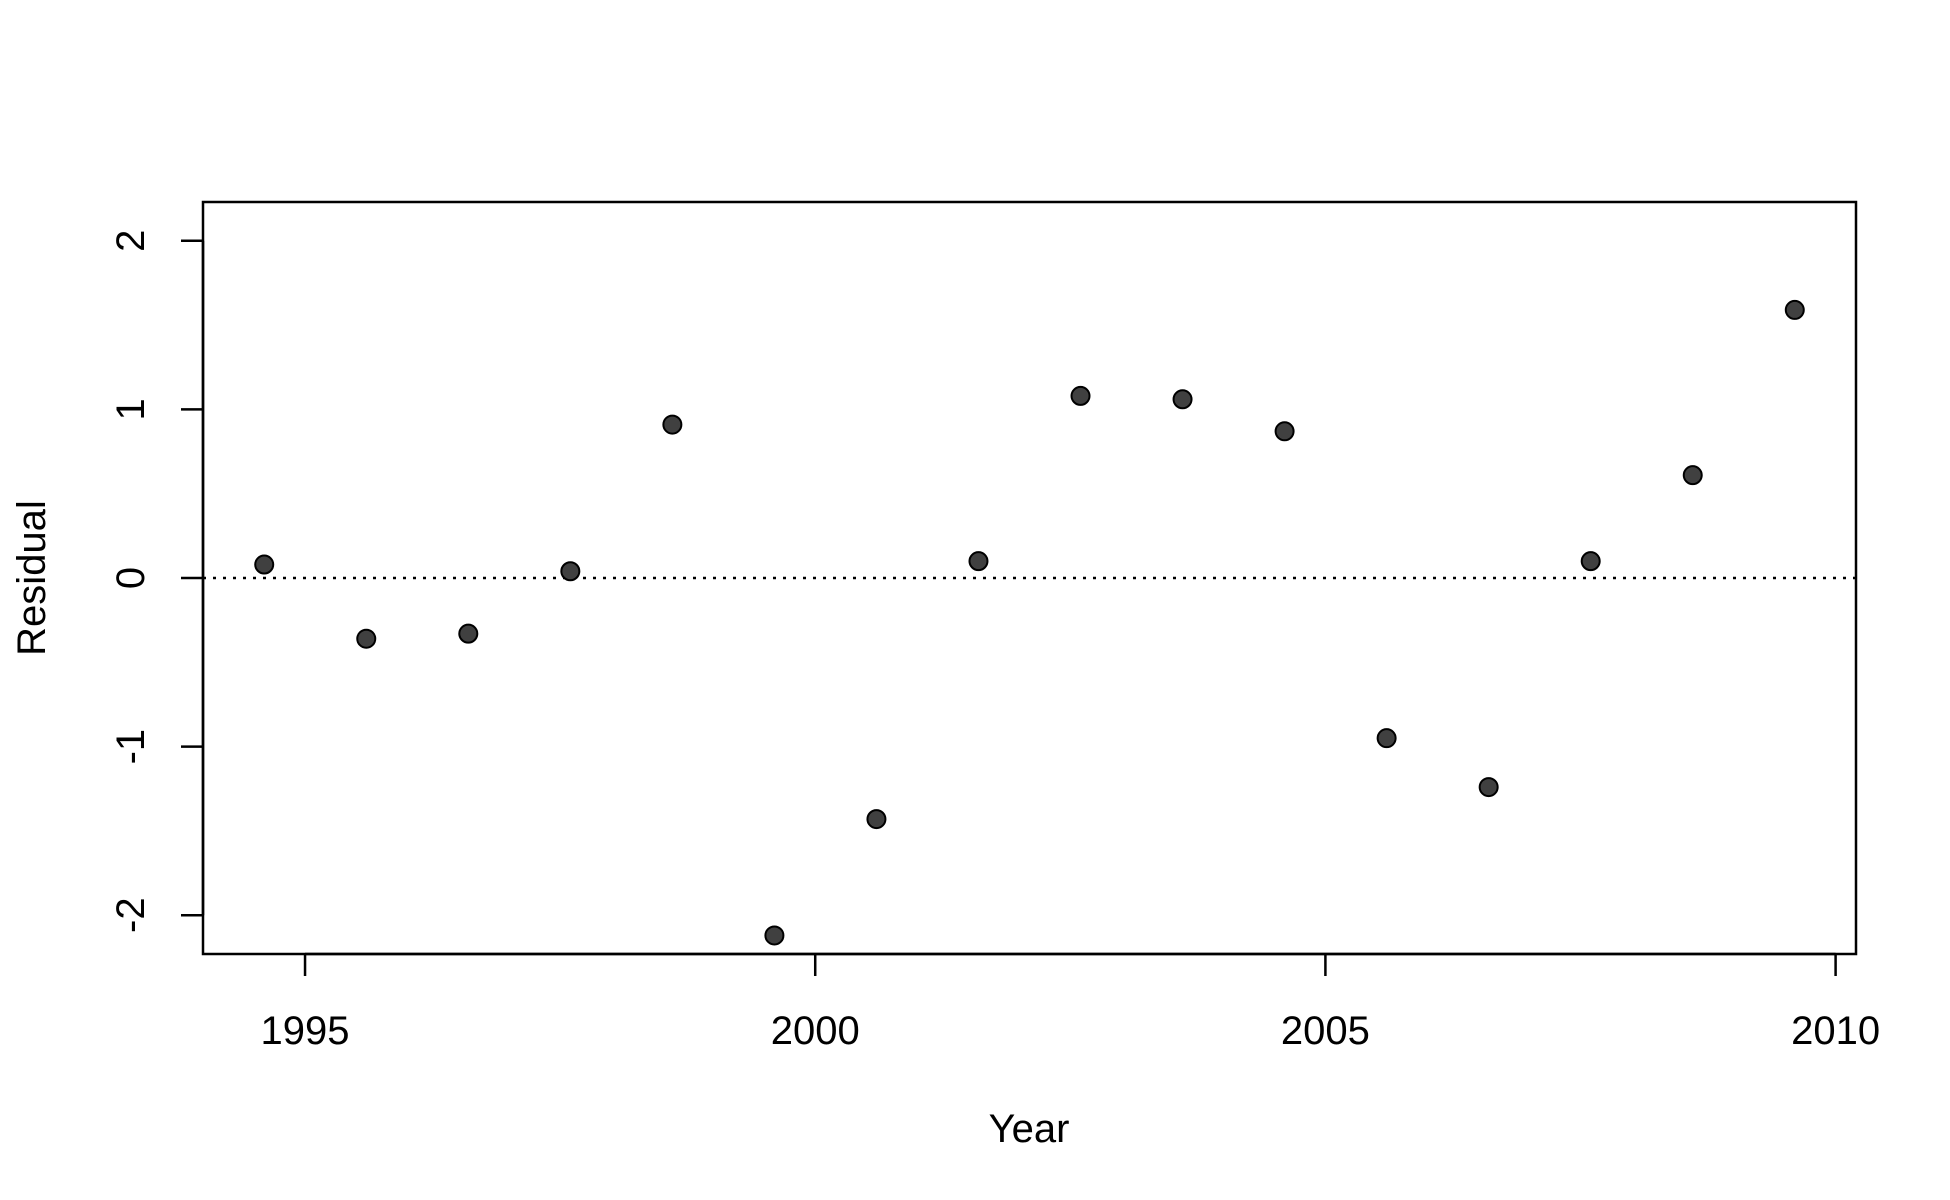 Image resolution: width=1950 pixels, height=1200 pixels. What do you see at coordinates (131, 747) in the screenshot?
I see `y-tick-label: -1` at bounding box center [131, 747].